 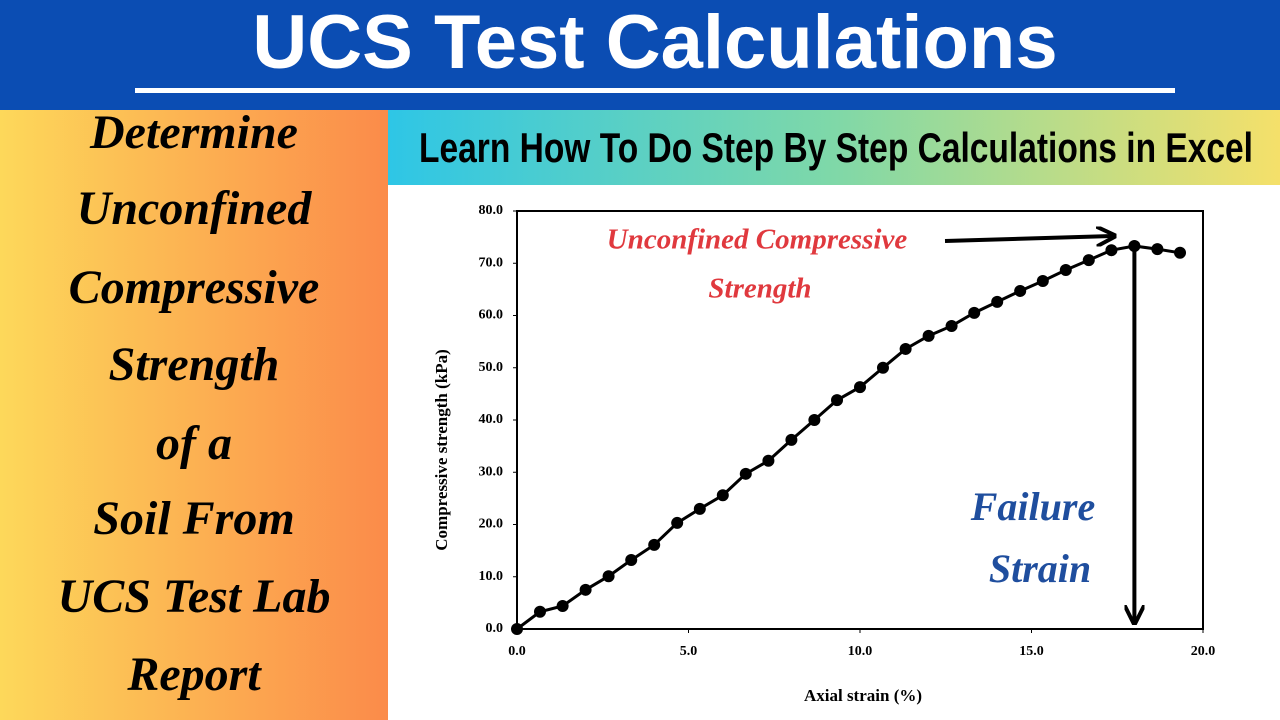 What do you see at coordinates (491, 419) in the screenshot?
I see `y-tick-label: 40.0` at bounding box center [491, 419].